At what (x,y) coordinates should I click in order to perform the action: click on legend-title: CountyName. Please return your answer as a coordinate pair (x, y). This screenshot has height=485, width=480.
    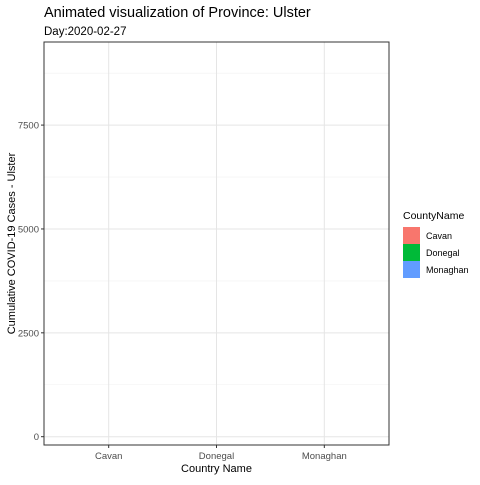
    Looking at the image, I should click on (433, 216).